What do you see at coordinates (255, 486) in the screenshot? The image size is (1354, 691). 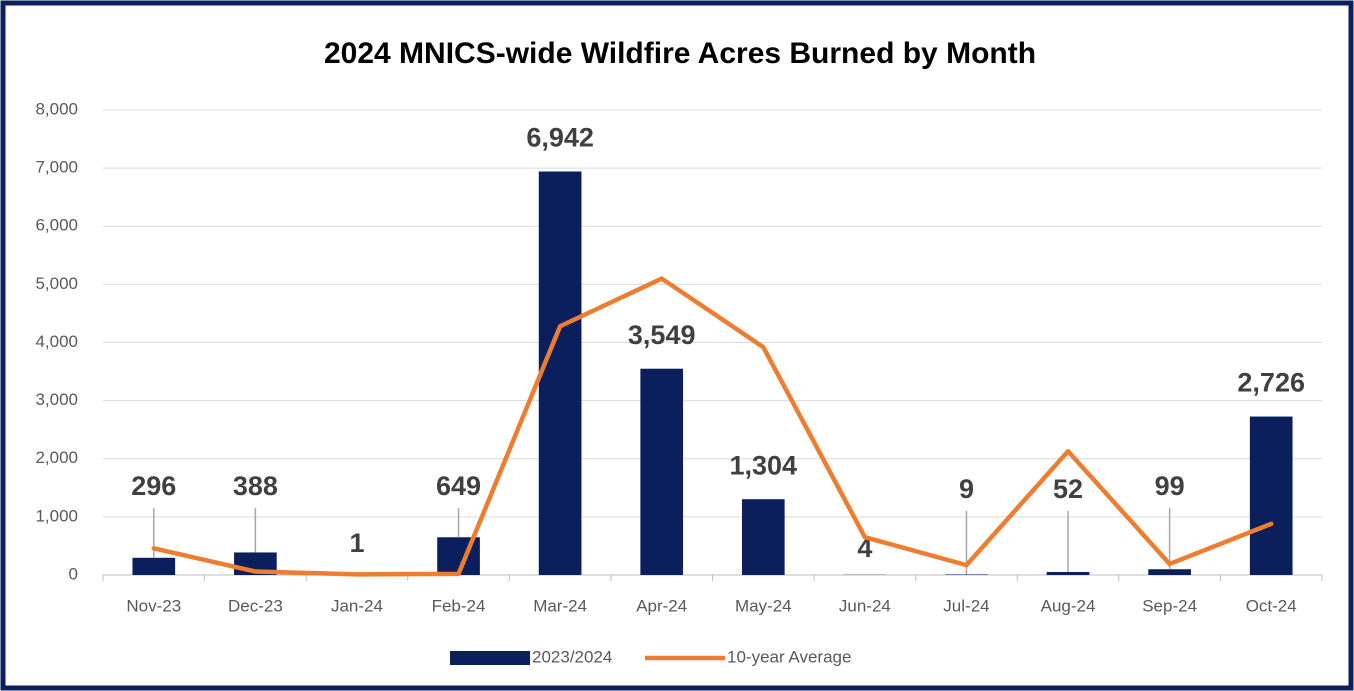 I see `data-label: 388` at bounding box center [255, 486].